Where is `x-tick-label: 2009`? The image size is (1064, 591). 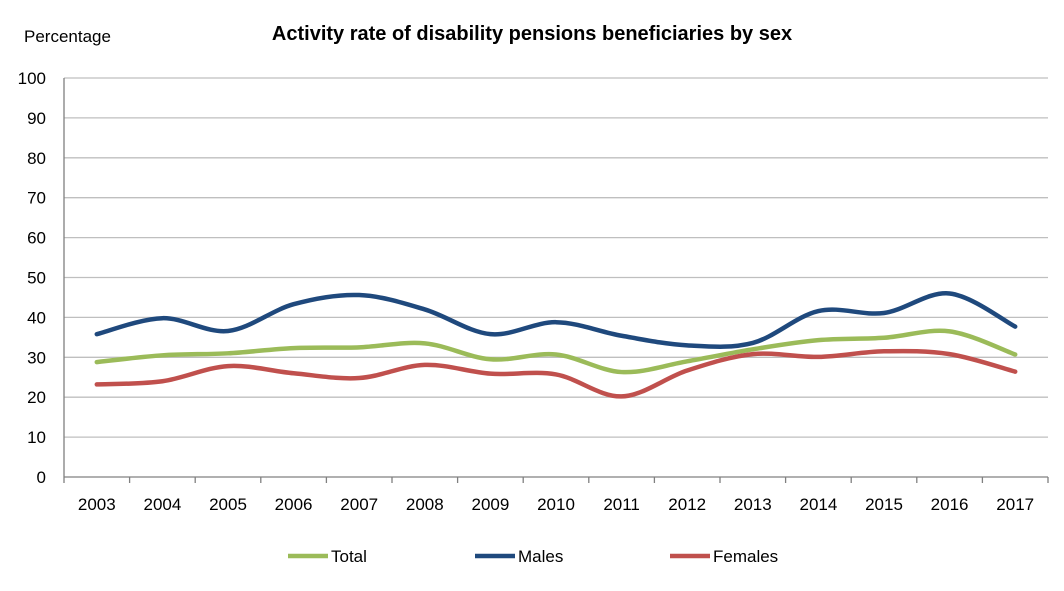 x-tick-label: 2009 is located at coordinates (490, 504).